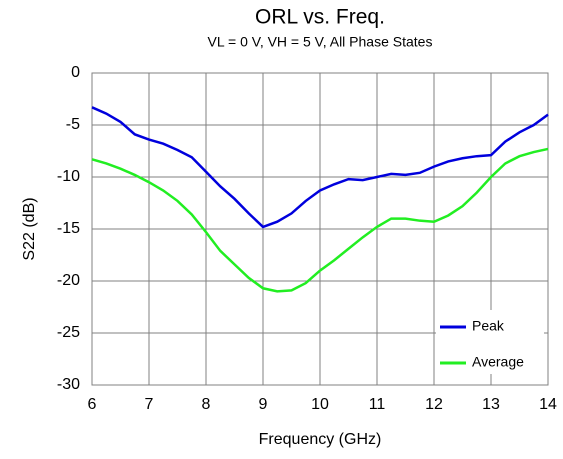  I want to click on y-tick-label: -10, so click(68, 176).